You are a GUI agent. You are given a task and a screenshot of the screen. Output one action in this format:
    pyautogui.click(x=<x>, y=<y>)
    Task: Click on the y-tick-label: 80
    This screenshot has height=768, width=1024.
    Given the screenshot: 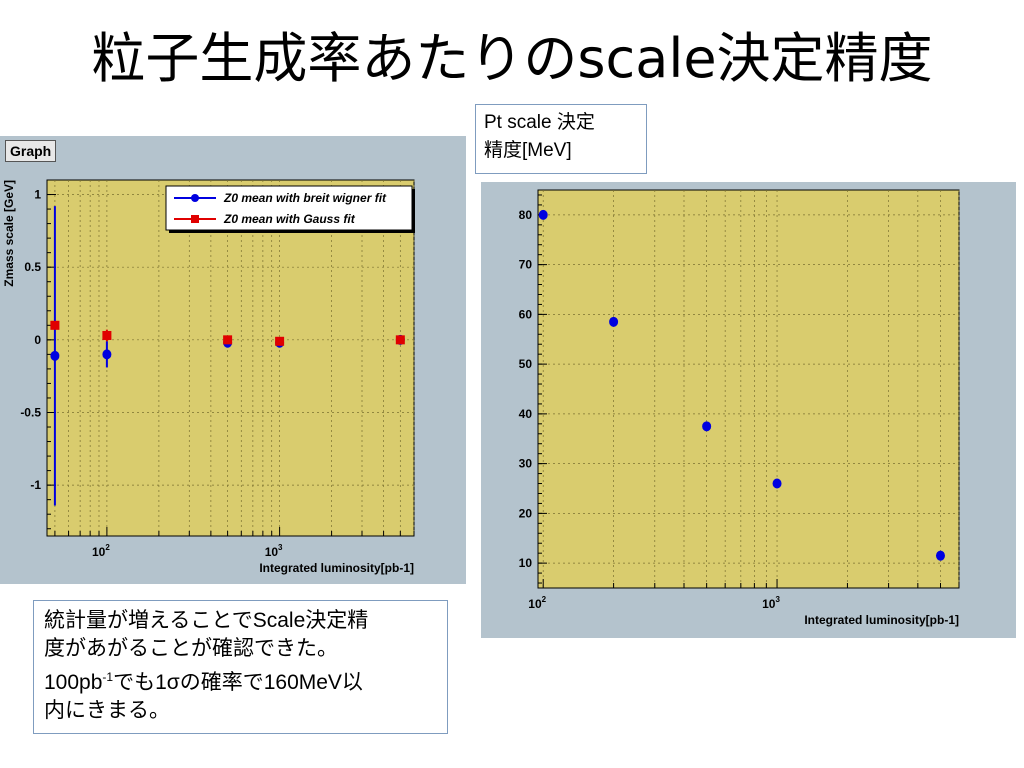 What is the action you would take?
    pyautogui.click(x=526, y=215)
    